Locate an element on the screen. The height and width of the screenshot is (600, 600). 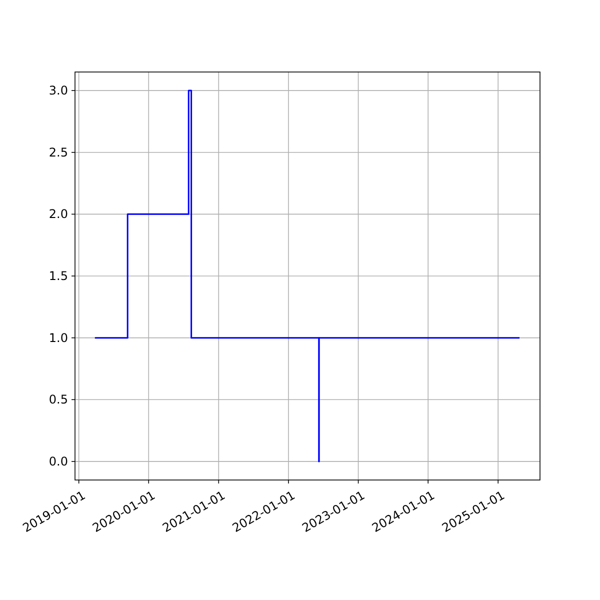
y-tick-label: 0.5 is located at coordinates (58, 399).